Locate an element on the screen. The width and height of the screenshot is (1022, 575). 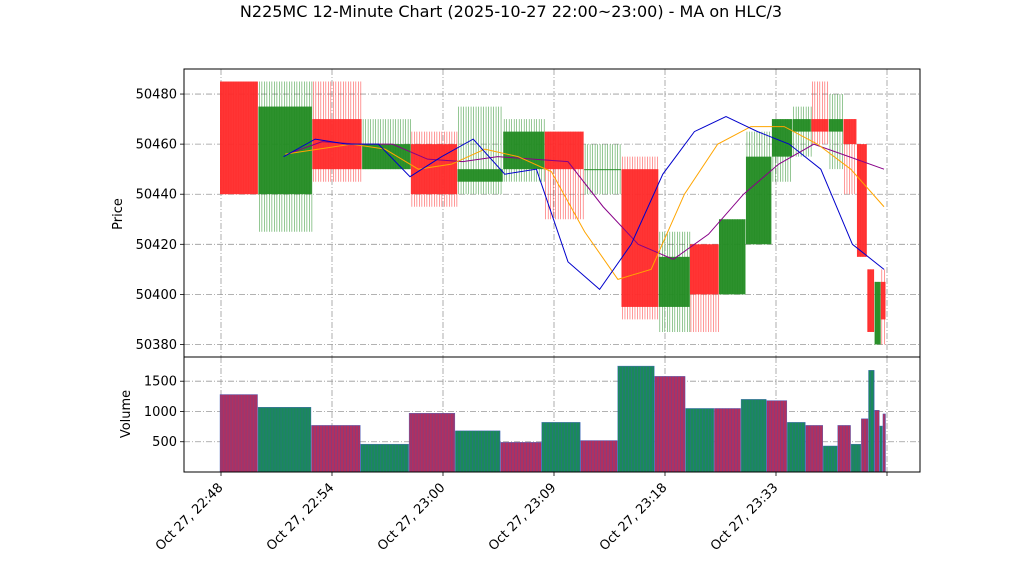
x-tick-label: Oct 27, 22:48 is located at coordinates (189, 516).